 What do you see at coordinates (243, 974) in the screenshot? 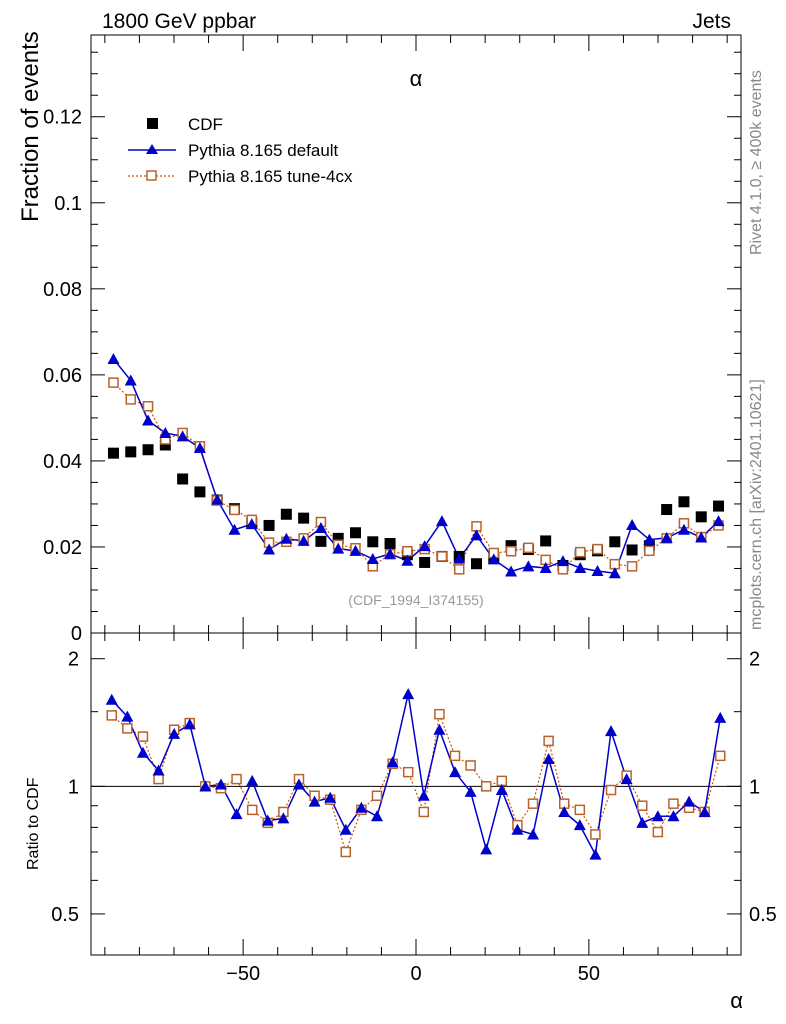
I see `x-tick-label: −50` at bounding box center [243, 974].